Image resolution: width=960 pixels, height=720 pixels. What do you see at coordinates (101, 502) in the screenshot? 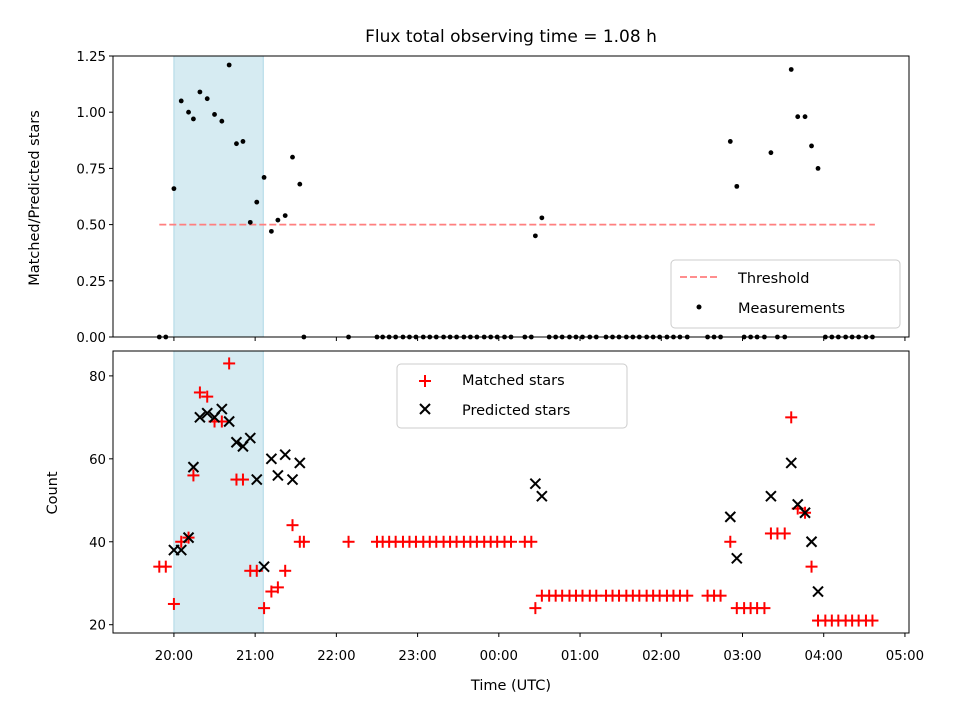
I see `y-axis-ticks: 20 40 60 80` at bounding box center [101, 502].